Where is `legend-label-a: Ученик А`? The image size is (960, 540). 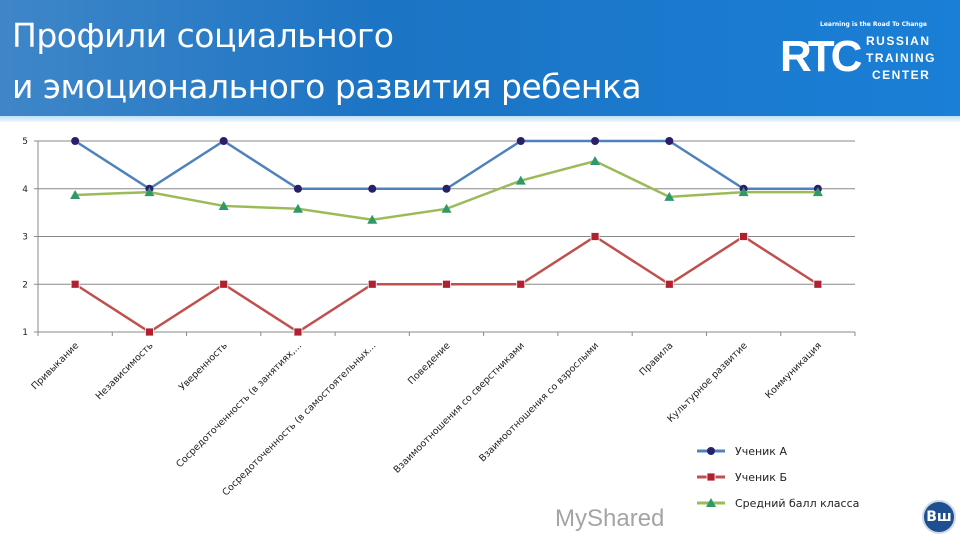
legend-label-a: Ученик А is located at coordinates (761, 451).